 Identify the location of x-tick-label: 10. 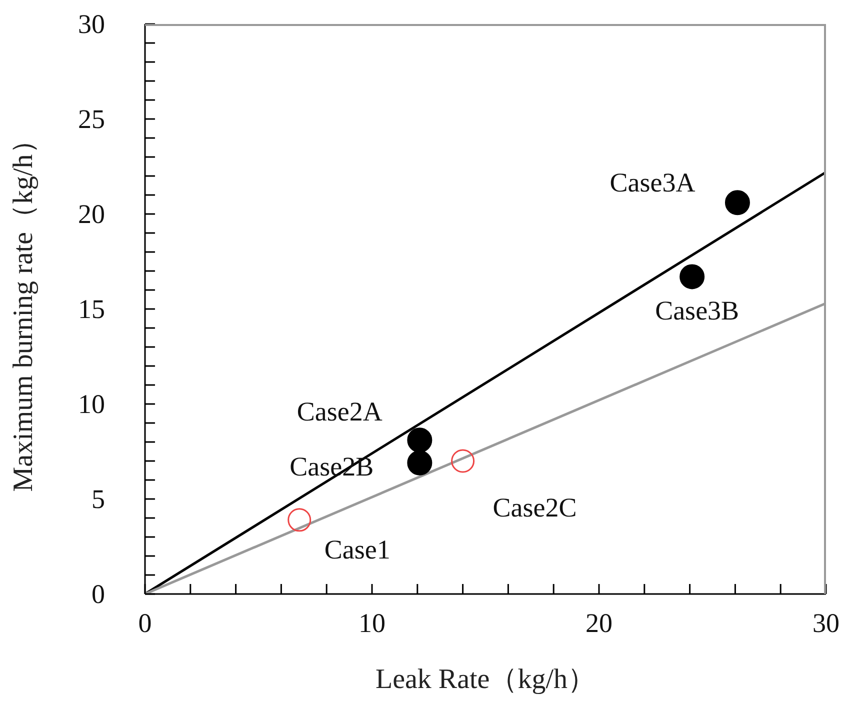
(372, 623).